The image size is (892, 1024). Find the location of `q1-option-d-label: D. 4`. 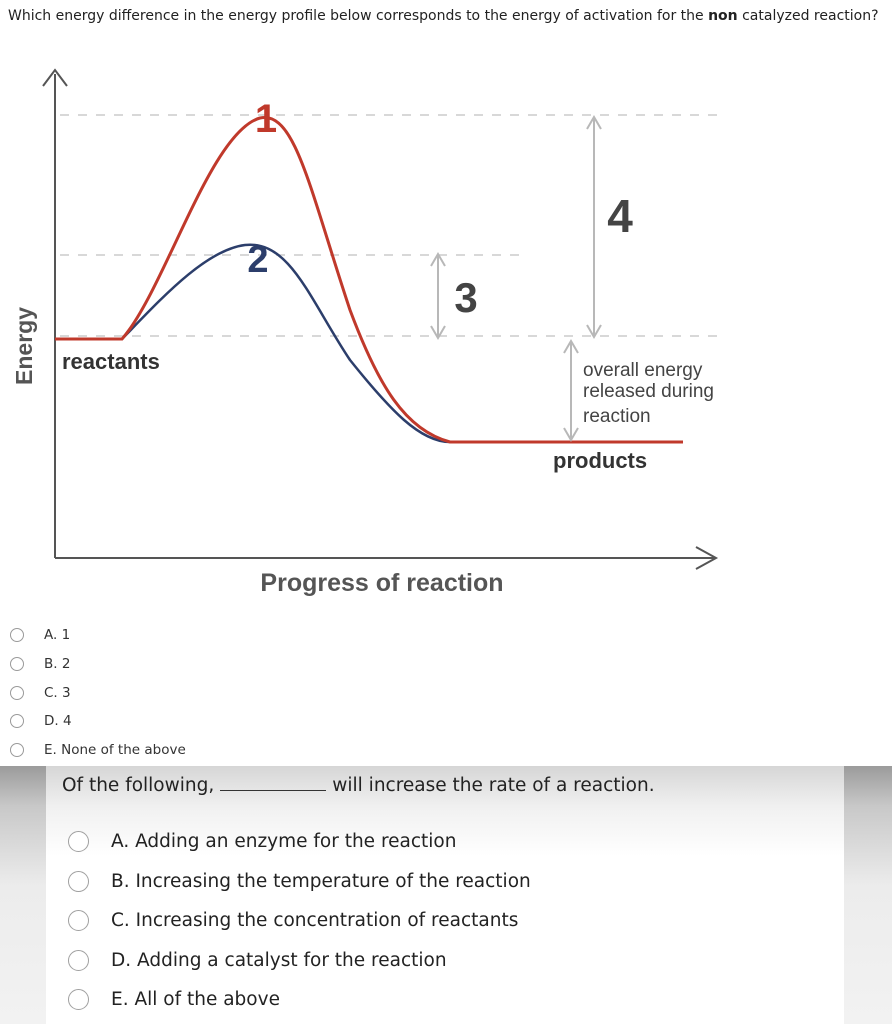

q1-option-d-label: D. 4 is located at coordinates (58, 721).